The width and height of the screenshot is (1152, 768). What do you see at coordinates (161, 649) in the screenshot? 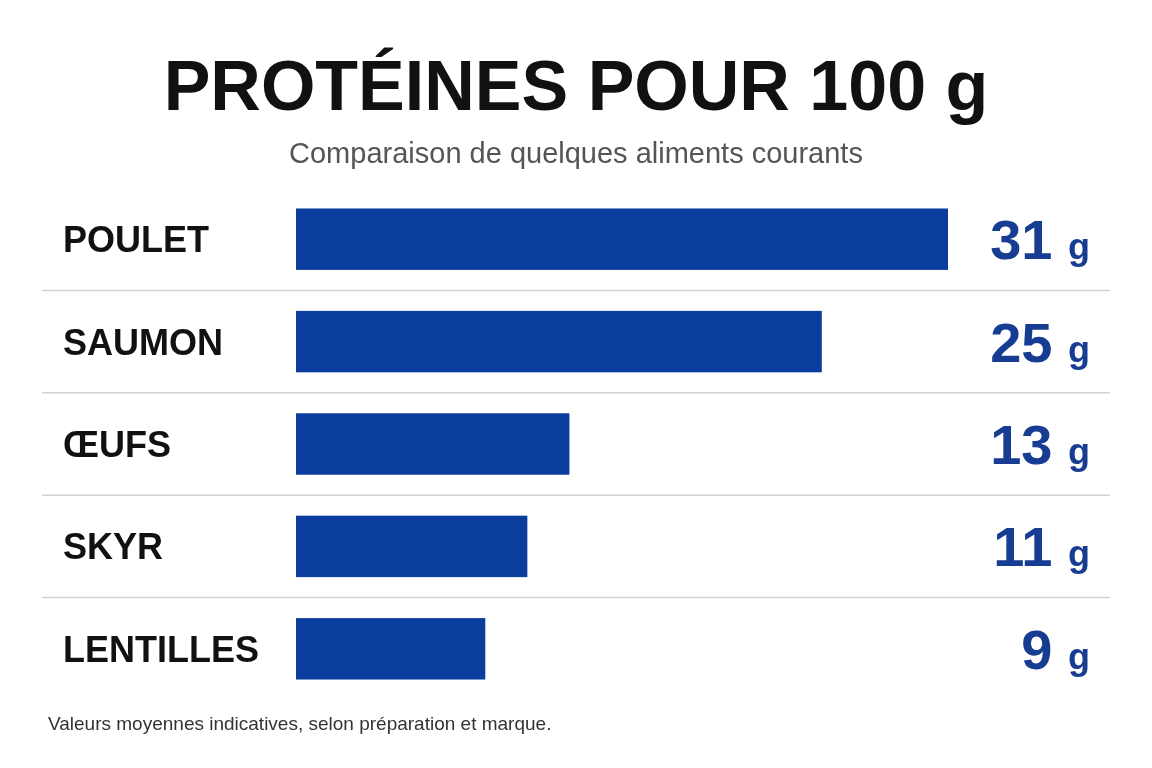
I see `y-tick-label: LENTILLES` at bounding box center [161, 649].